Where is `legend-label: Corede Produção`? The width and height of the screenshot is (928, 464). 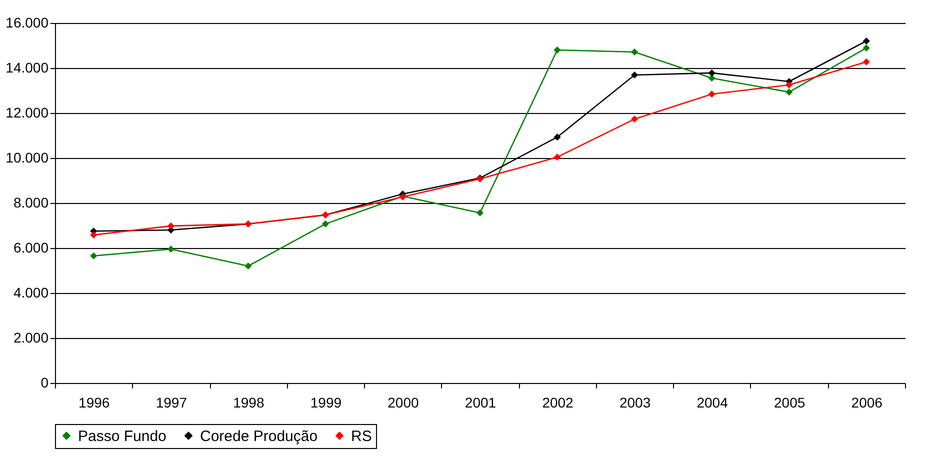 legend-label: Corede Produção is located at coordinates (259, 436).